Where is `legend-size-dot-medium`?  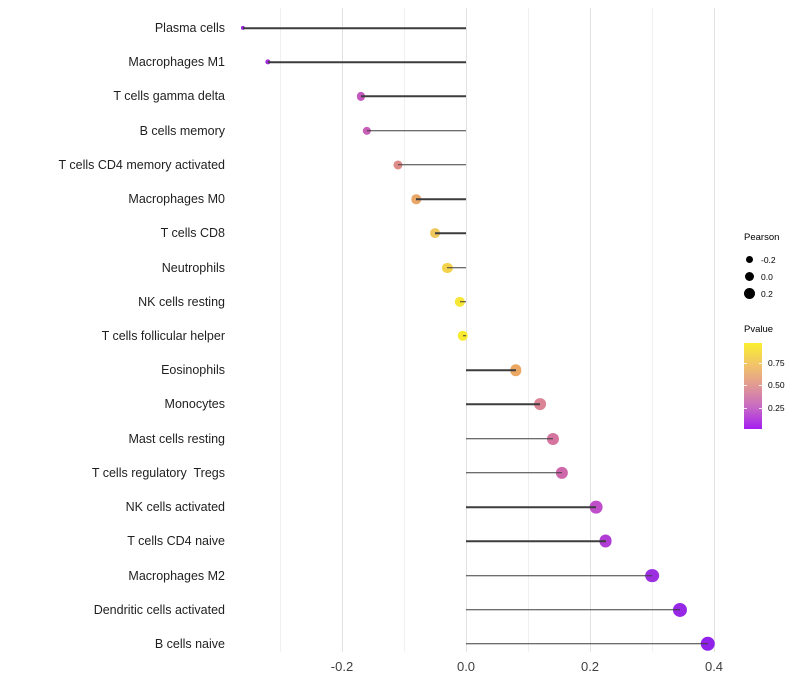
legend-size-dot-medium is located at coordinates (749, 276).